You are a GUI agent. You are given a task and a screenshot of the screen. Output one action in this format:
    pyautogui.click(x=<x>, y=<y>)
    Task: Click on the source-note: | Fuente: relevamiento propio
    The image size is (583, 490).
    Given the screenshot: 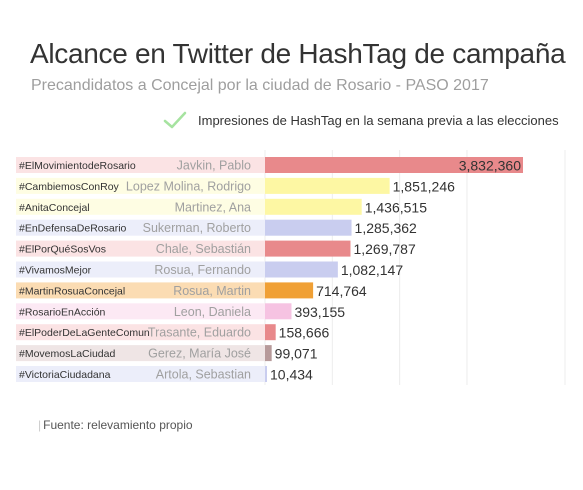 What is the action you would take?
    pyautogui.click(x=115, y=425)
    